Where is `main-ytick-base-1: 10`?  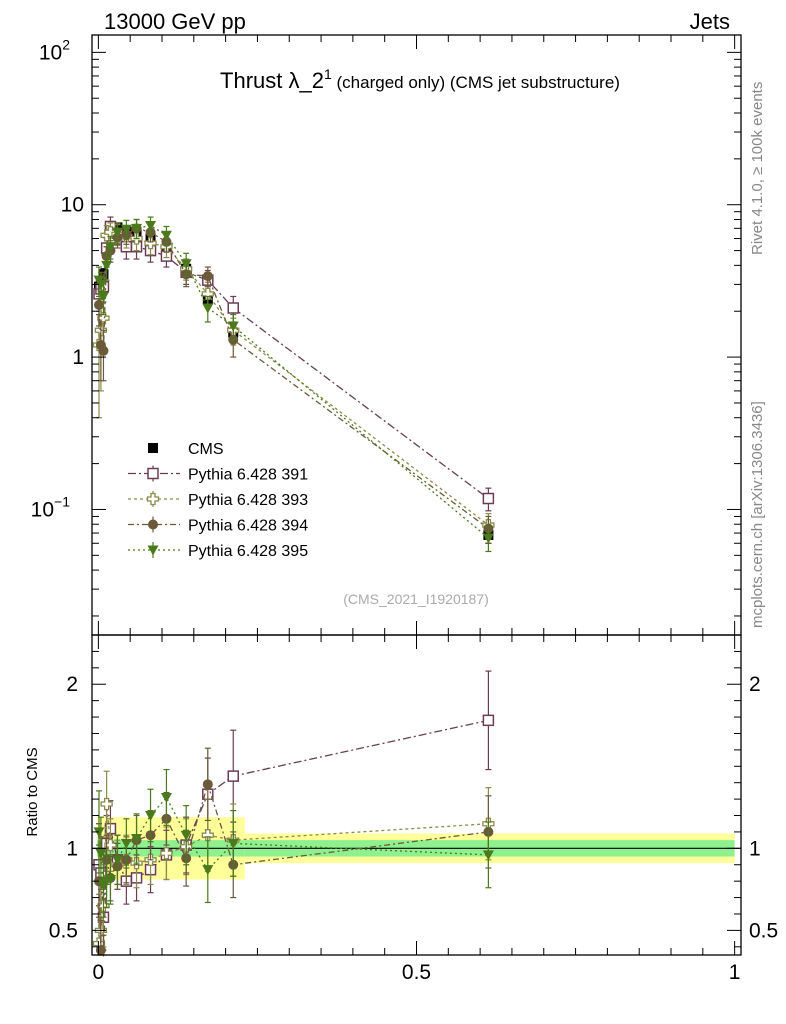 main-ytick-base-1: 10 is located at coordinates (72, 205).